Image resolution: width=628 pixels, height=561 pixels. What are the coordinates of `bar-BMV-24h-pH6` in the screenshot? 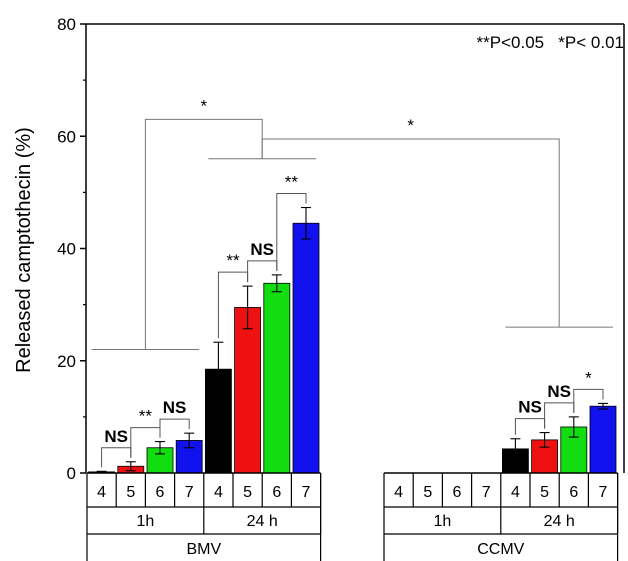 It's located at (277, 378).